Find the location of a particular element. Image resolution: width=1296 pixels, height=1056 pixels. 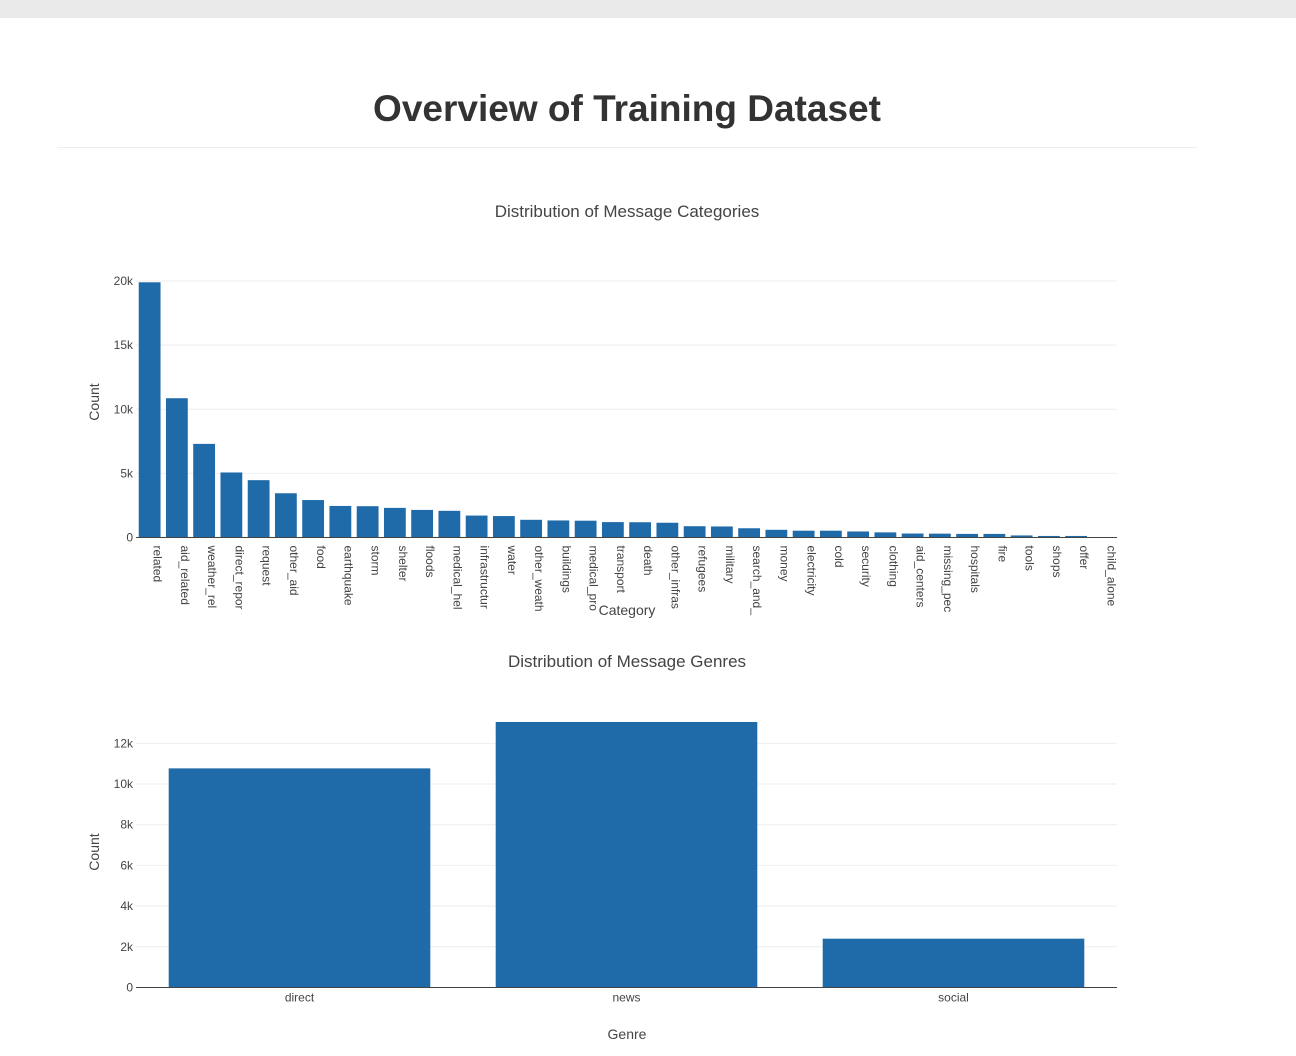

x-axis-title: Genre is located at coordinates (627, 1034).